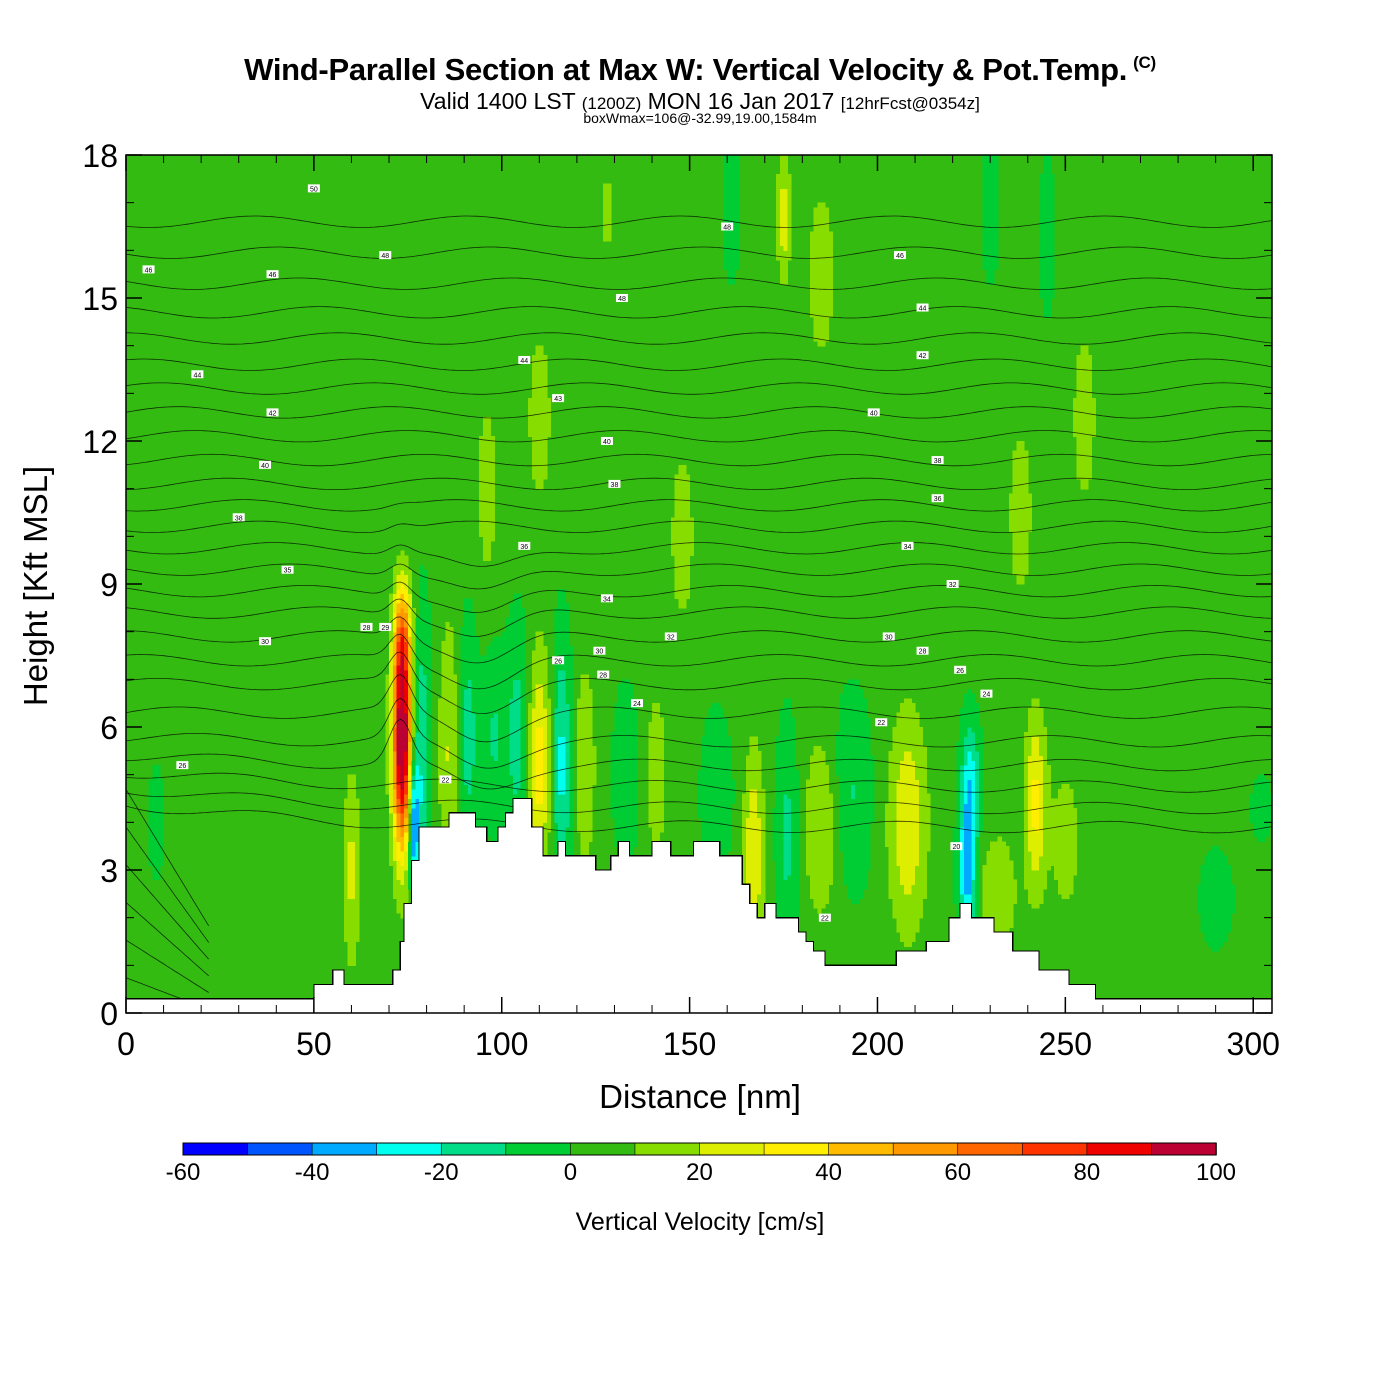 The image size is (1400, 1400). Describe the element at coordinates (741, 101) in the screenshot. I see `valid-date: MON 16 Jan 2017` at that location.